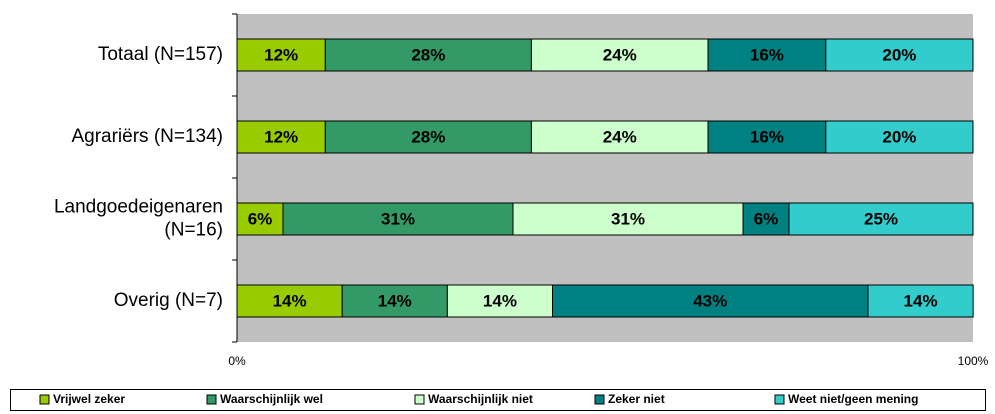 This screenshot has height=414, width=995. Describe the element at coordinates (138, 219) in the screenshot. I see `y-tick-label: Landgoedeigenaren (N=16)` at that location.